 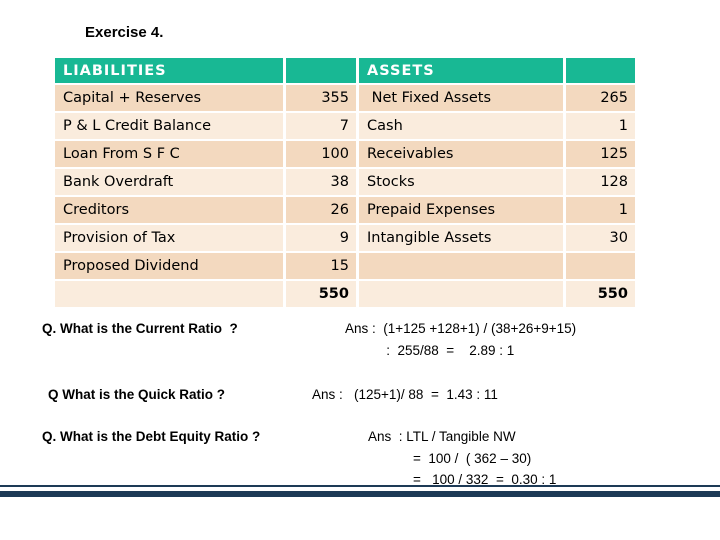 I want to click on table-row: Loan From S F C 100 Receivables 125, so click(x=345, y=154).